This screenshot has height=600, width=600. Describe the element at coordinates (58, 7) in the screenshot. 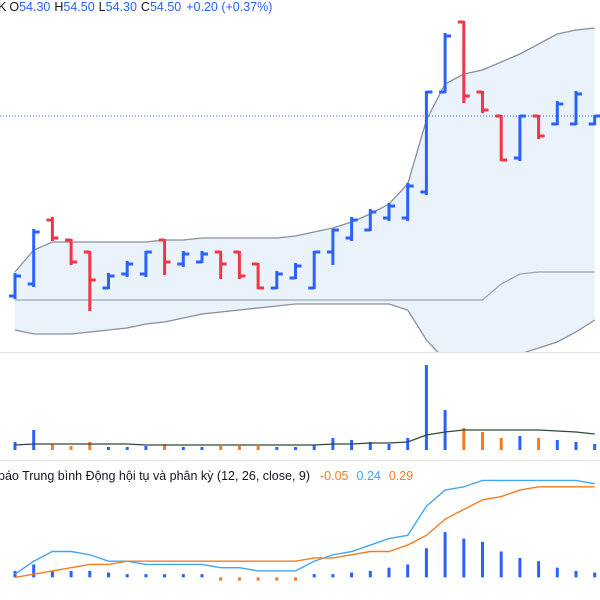

I see `readout-label: H` at that location.